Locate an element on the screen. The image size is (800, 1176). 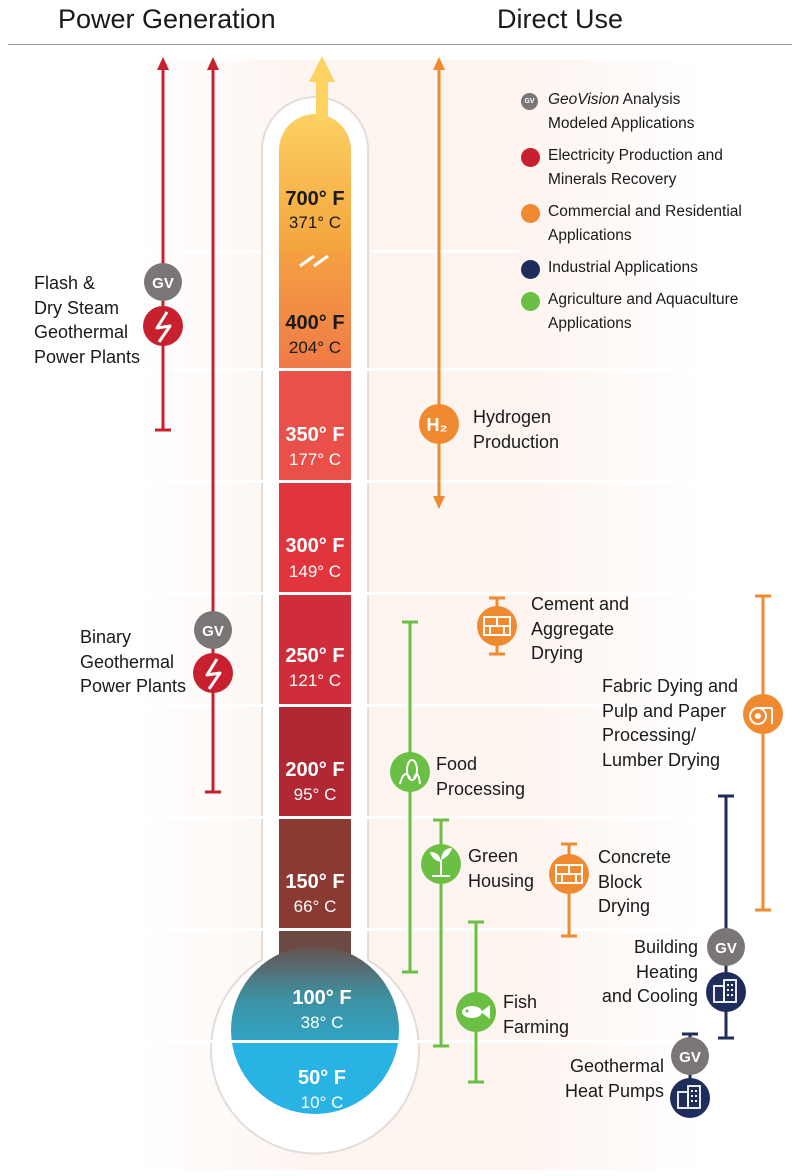
thermometer-bulb is located at coordinates (315, 1030).